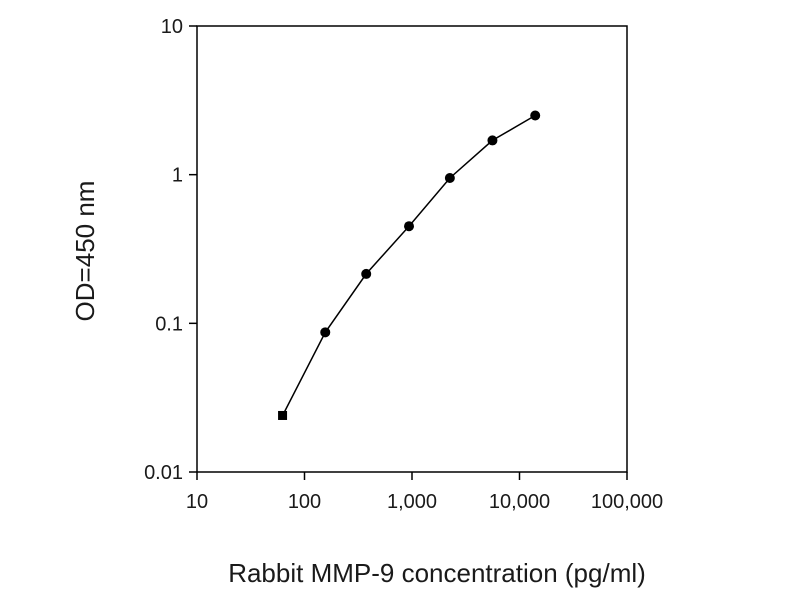 The width and height of the screenshot is (800, 605). Describe the element at coordinates (177, 176) in the screenshot. I see `y-tick-label: 1` at that location.